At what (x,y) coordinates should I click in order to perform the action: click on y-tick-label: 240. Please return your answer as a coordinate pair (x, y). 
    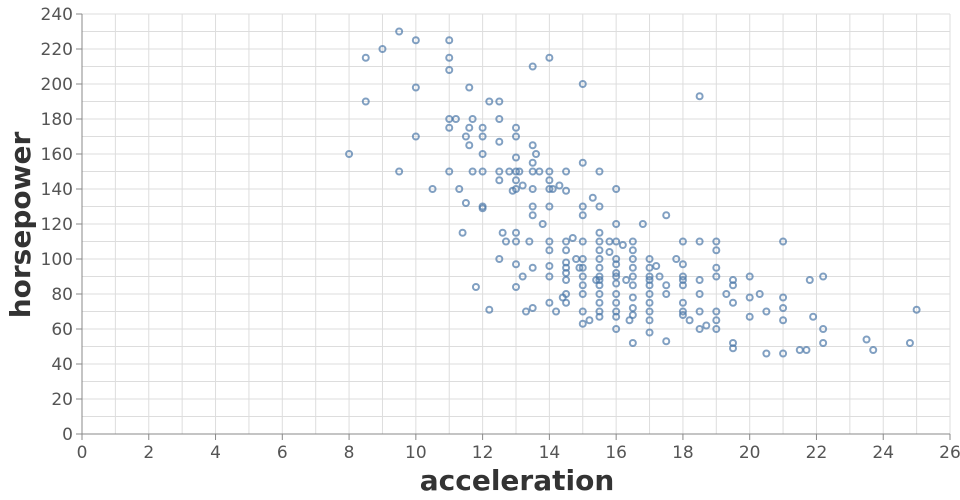
    Looking at the image, I should click on (57, 15).